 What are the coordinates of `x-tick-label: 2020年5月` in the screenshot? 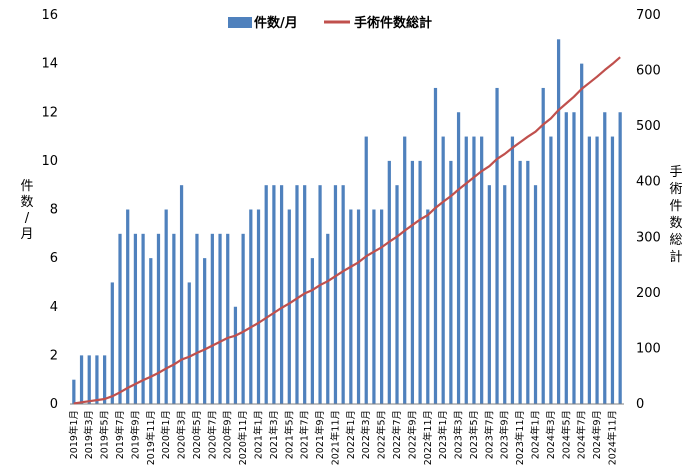 It's located at (197, 434).